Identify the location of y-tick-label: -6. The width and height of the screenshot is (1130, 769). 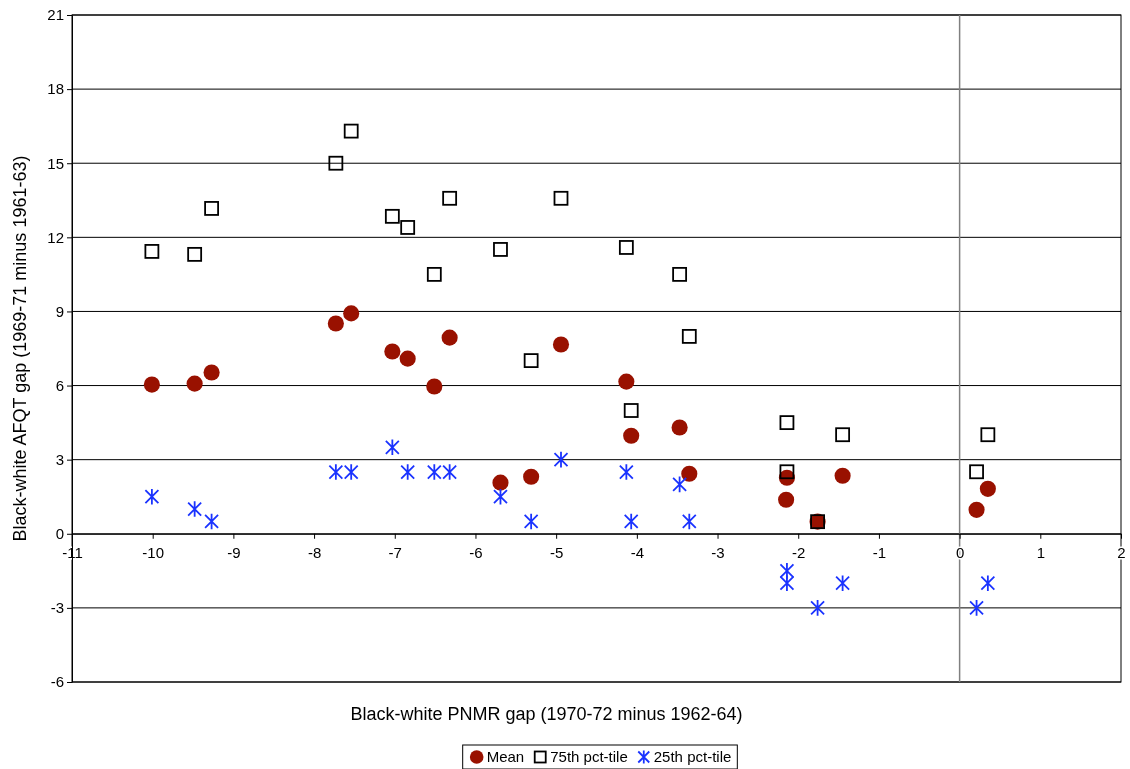
(57, 682).